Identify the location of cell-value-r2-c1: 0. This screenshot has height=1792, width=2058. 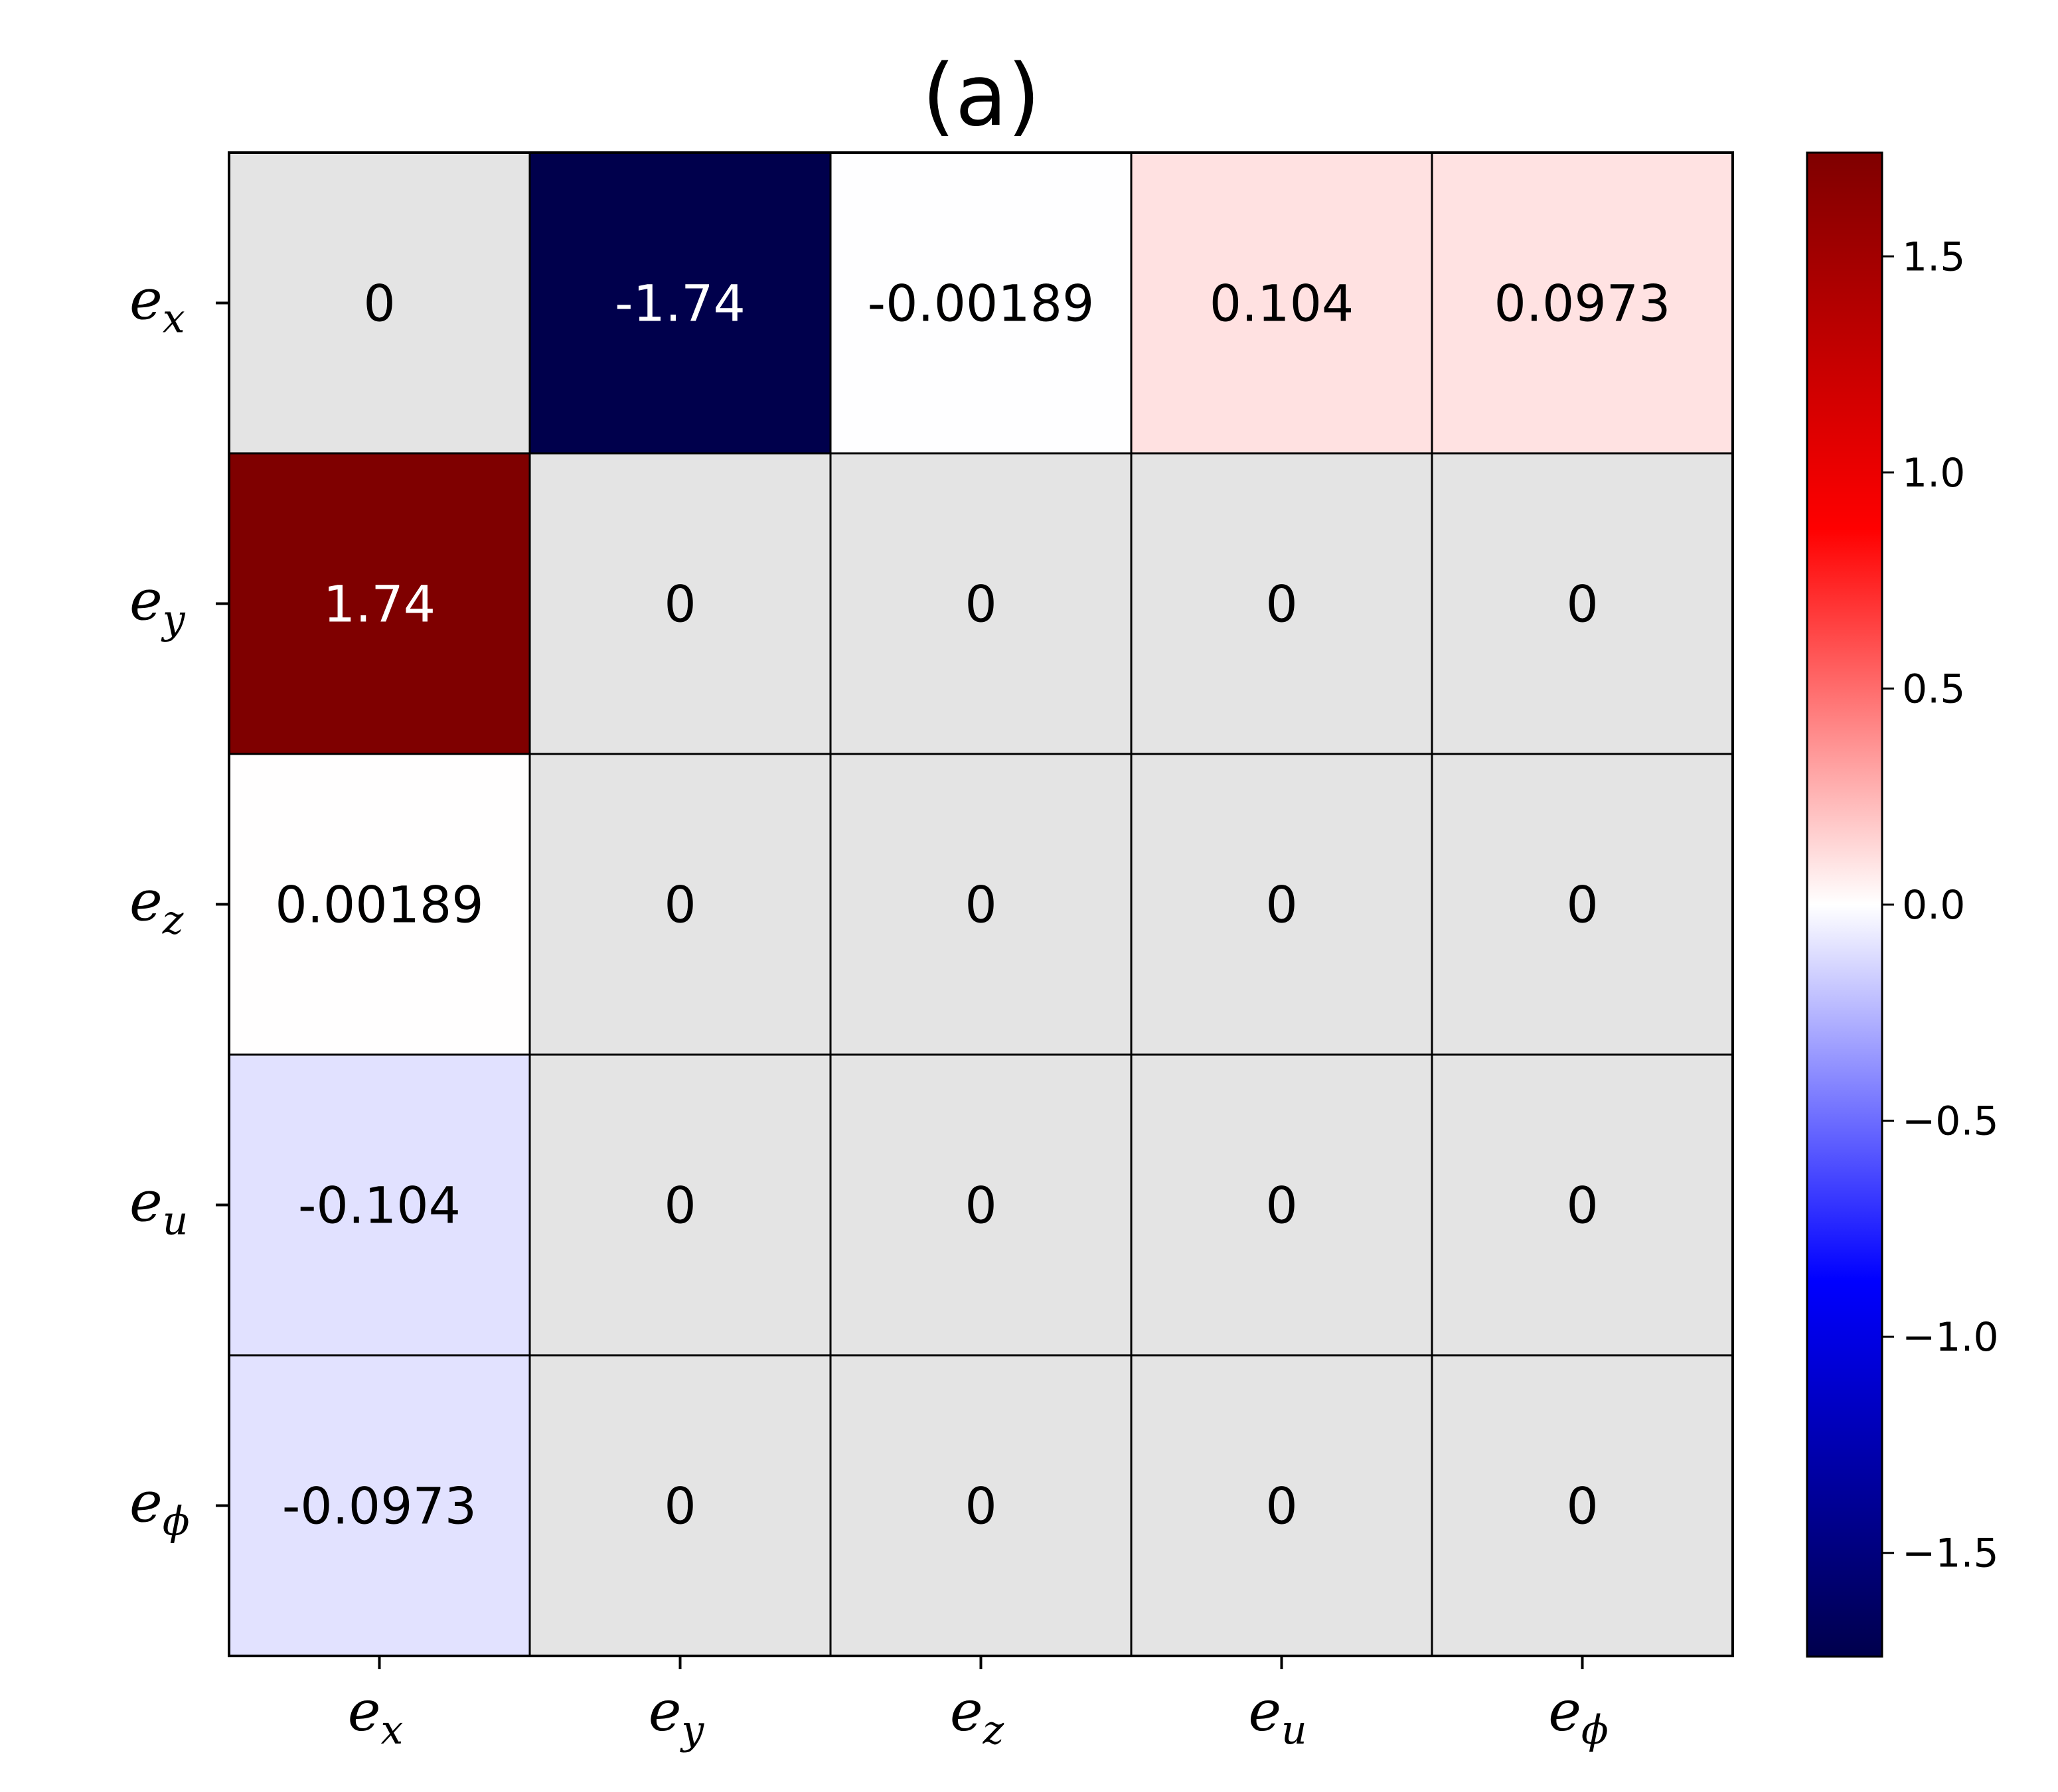
(680, 904).